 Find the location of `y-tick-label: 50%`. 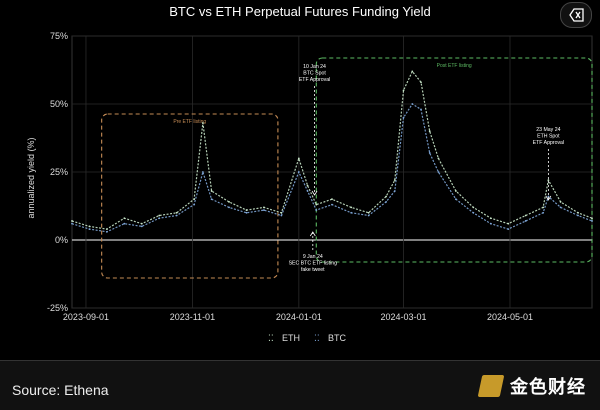

y-tick-label: 50% is located at coordinates (59, 104).